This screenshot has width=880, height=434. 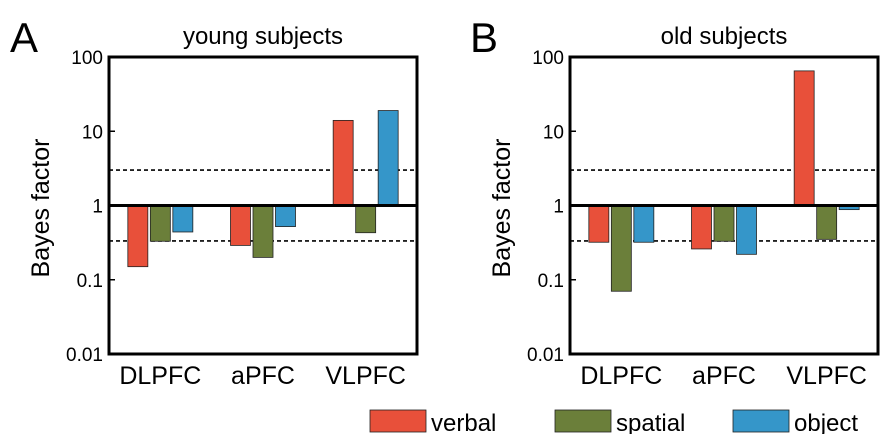 What do you see at coordinates (650, 422) in the screenshot?
I see `legend-label: spatial` at bounding box center [650, 422].